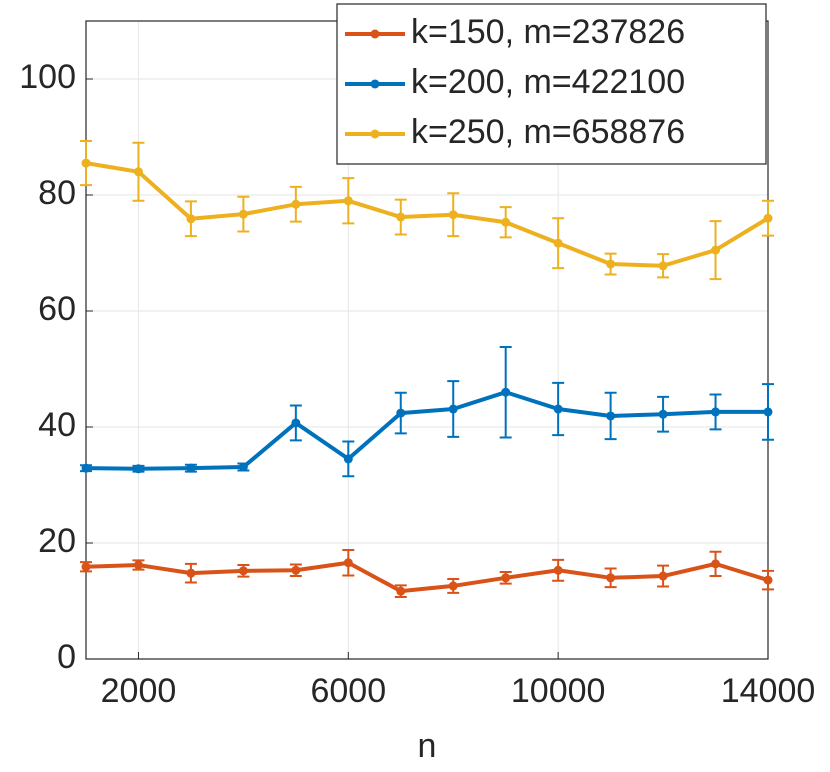 The height and width of the screenshot is (772, 830). What do you see at coordinates (427, 746) in the screenshot?
I see `x-axis-label: n` at bounding box center [427, 746].